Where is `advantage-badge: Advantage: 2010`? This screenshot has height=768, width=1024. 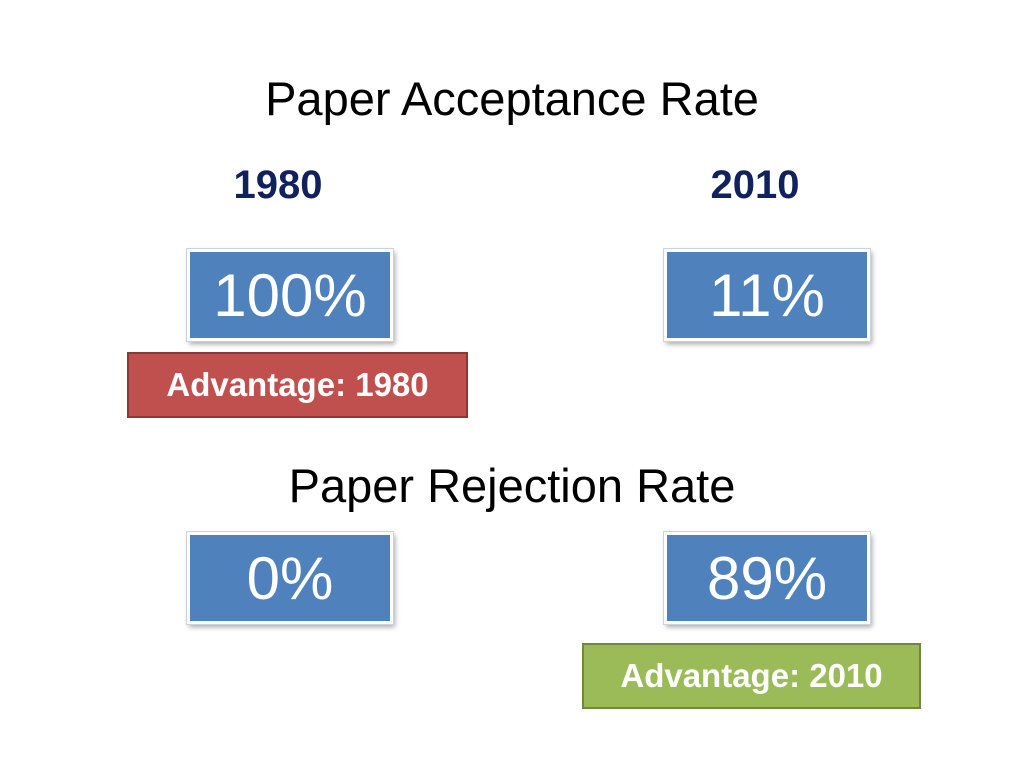
advantage-badge: Advantage: 2010 is located at coordinates (751, 676).